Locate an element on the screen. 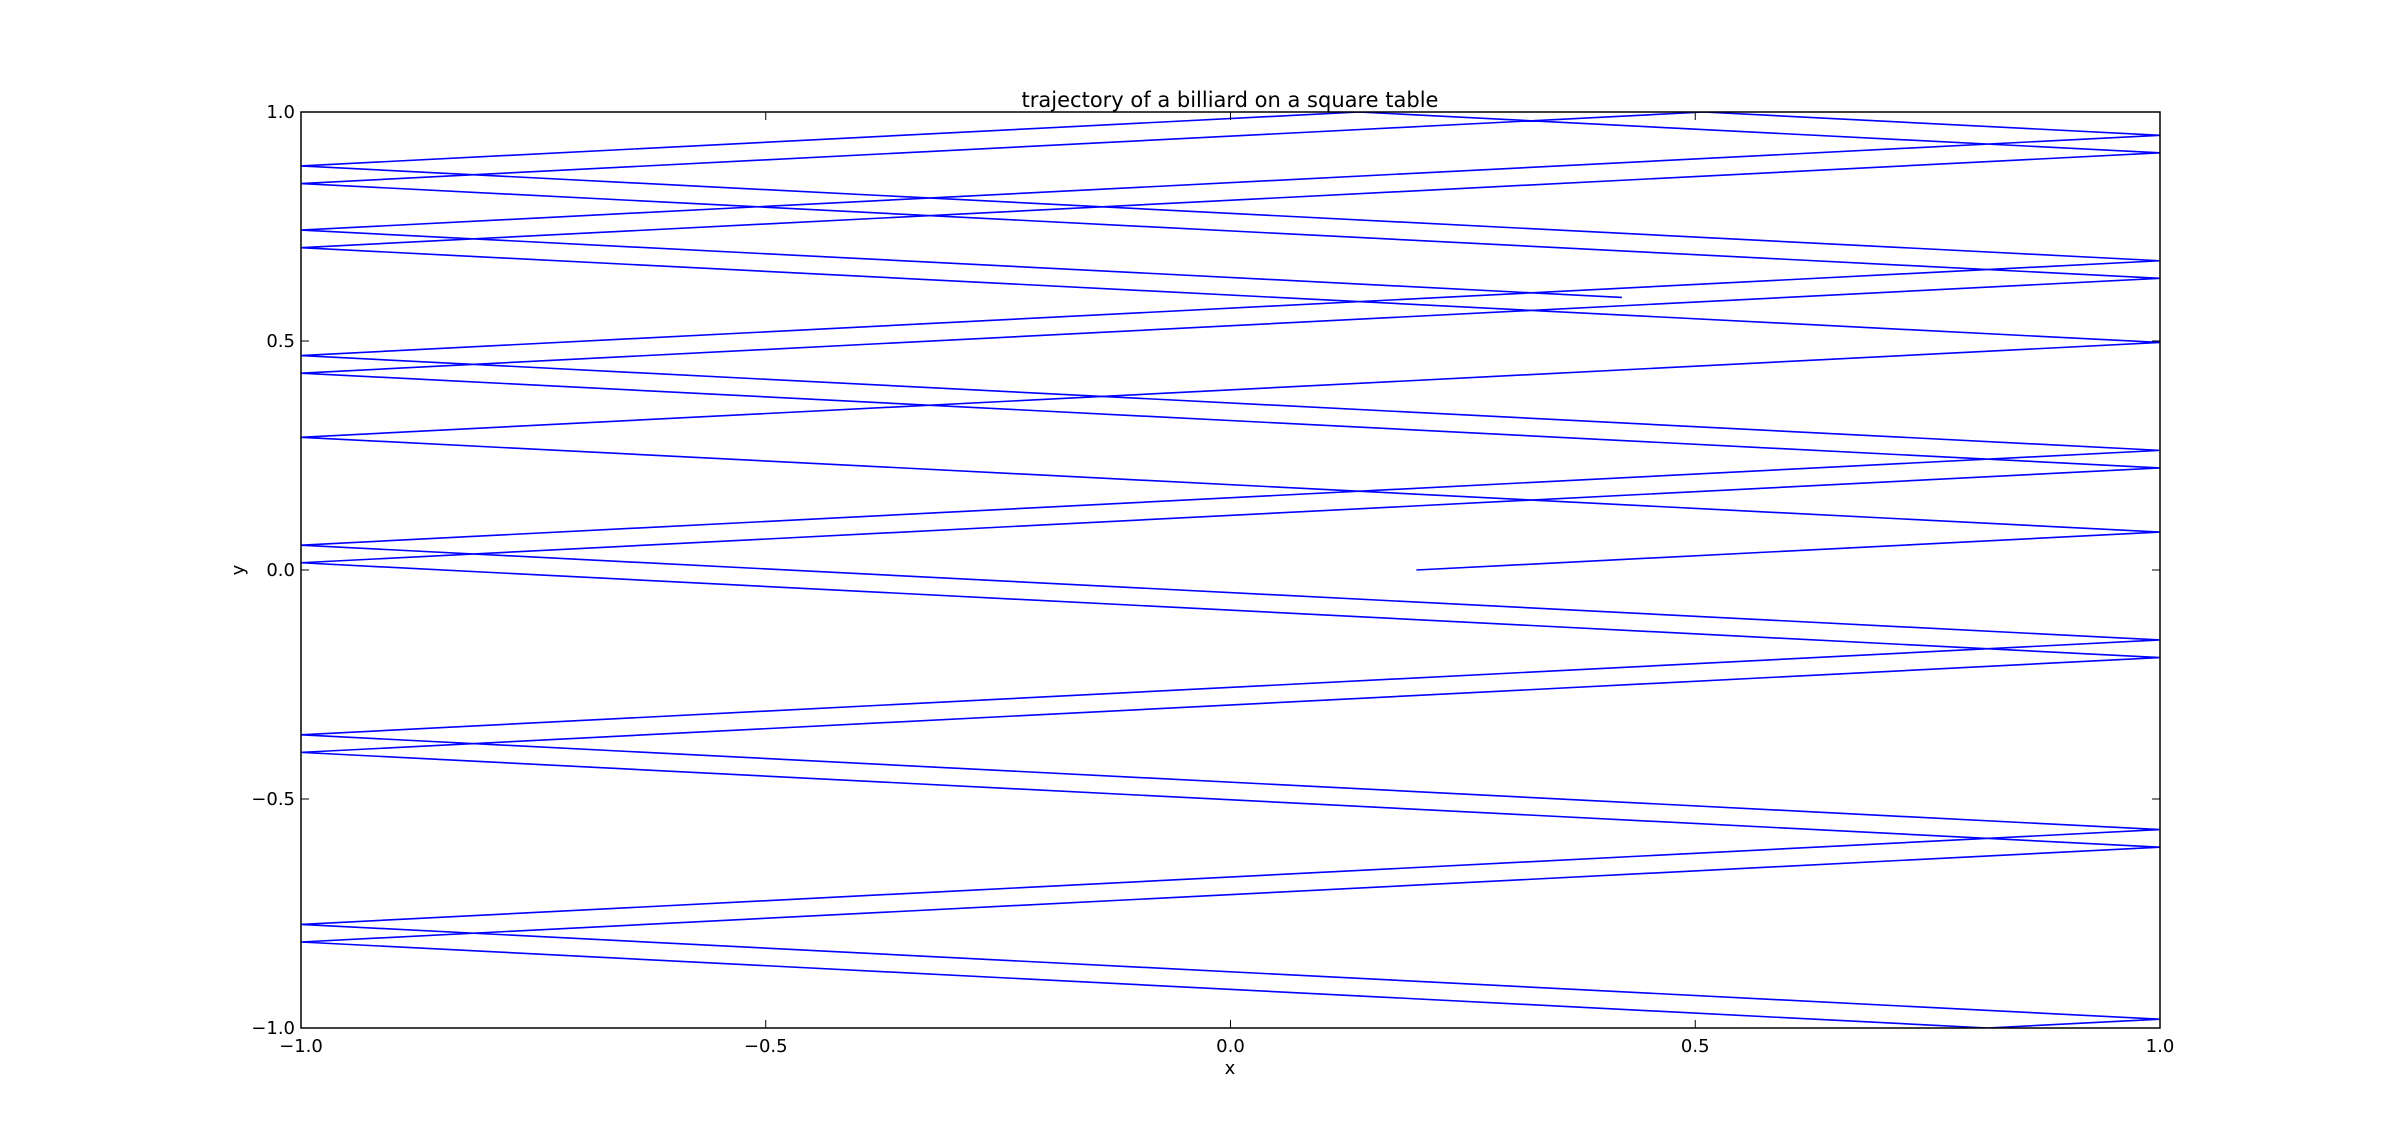  x-axis-label: x is located at coordinates (1230, 1068).